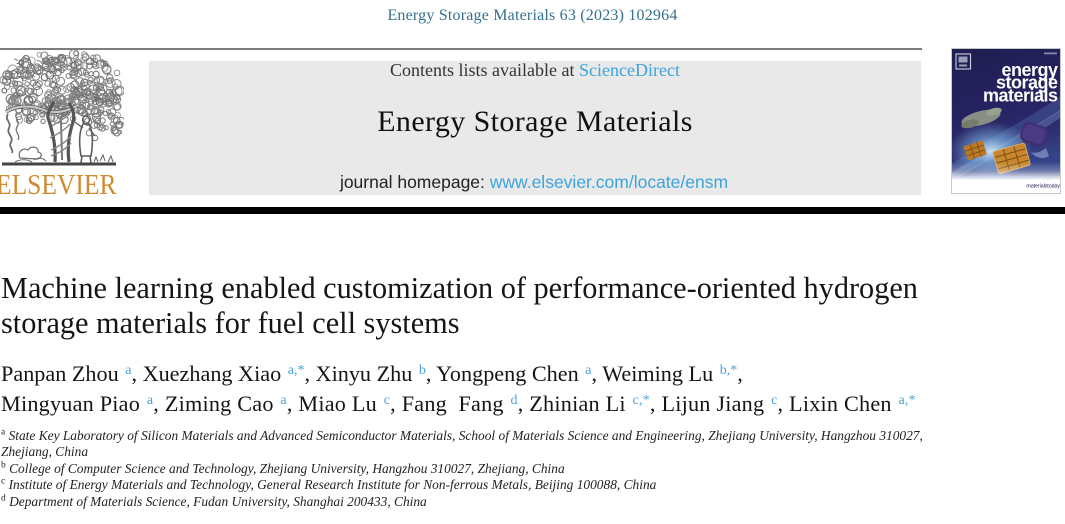 This screenshot has height=524, width=1065. What do you see at coordinates (1029, 70) in the screenshot?
I see `svg-text: energy` at bounding box center [1029, 70].